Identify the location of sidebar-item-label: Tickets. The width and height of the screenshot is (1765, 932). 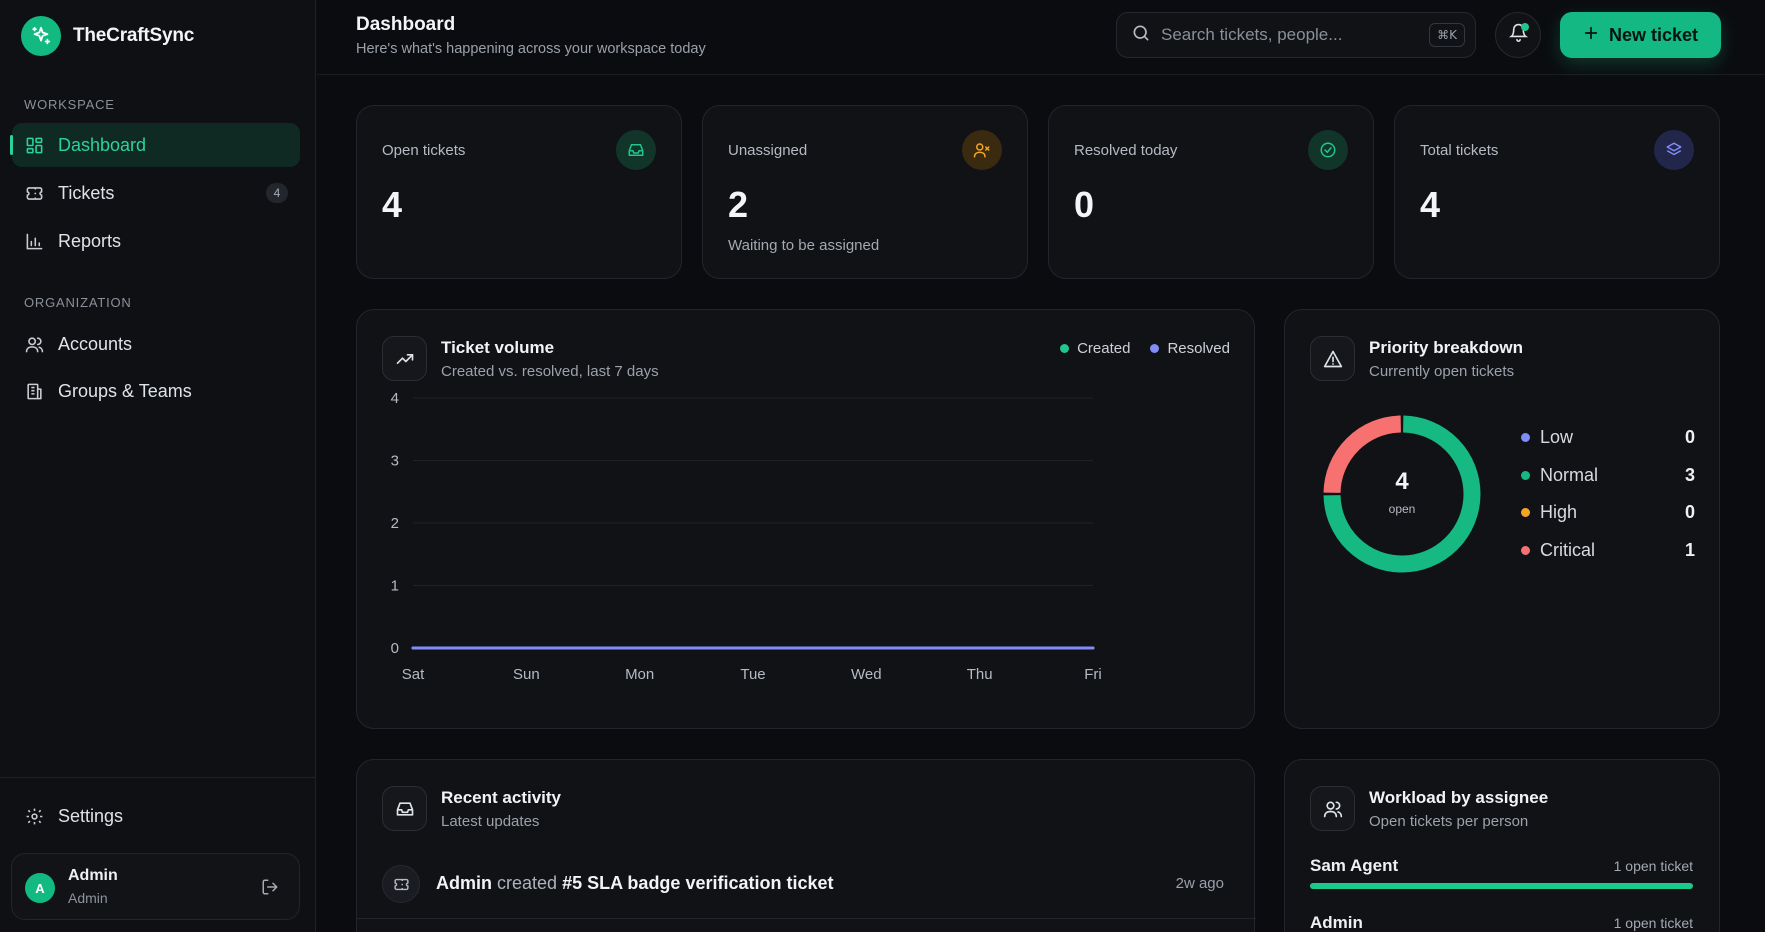
(86, 192).